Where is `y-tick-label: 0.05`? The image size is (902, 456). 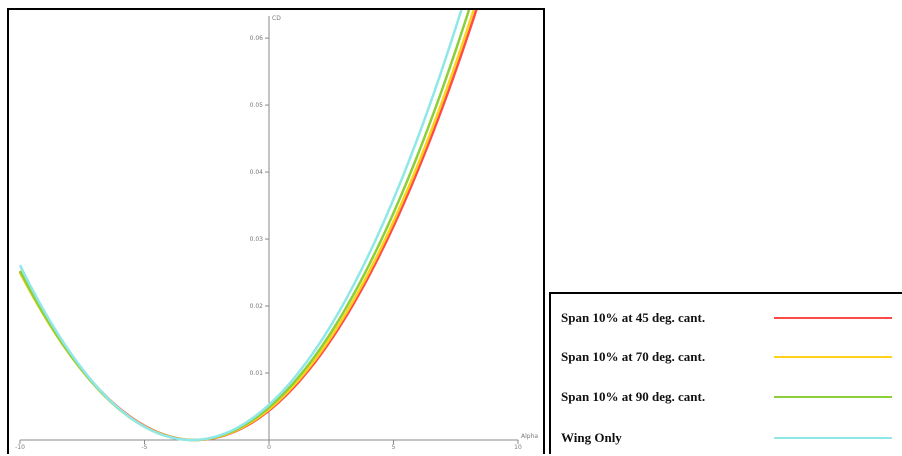 y-tick-label: 0.05 is located at coordinates (257, 105).